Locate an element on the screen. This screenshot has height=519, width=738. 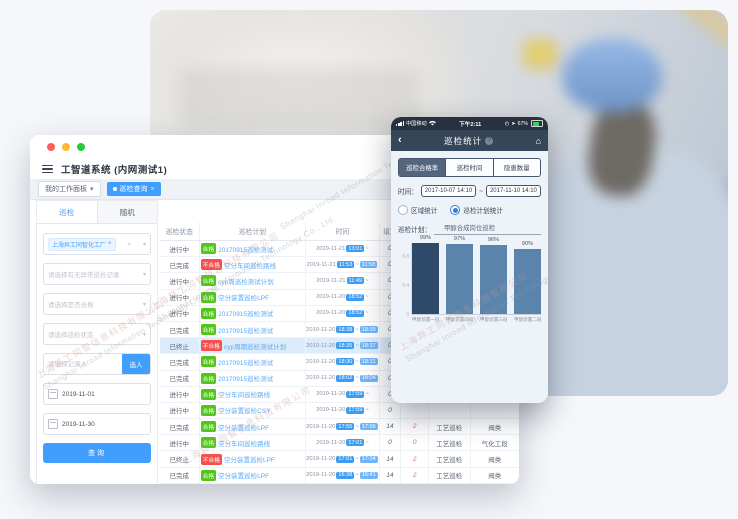
close-button is located at coordinates (51, 147).